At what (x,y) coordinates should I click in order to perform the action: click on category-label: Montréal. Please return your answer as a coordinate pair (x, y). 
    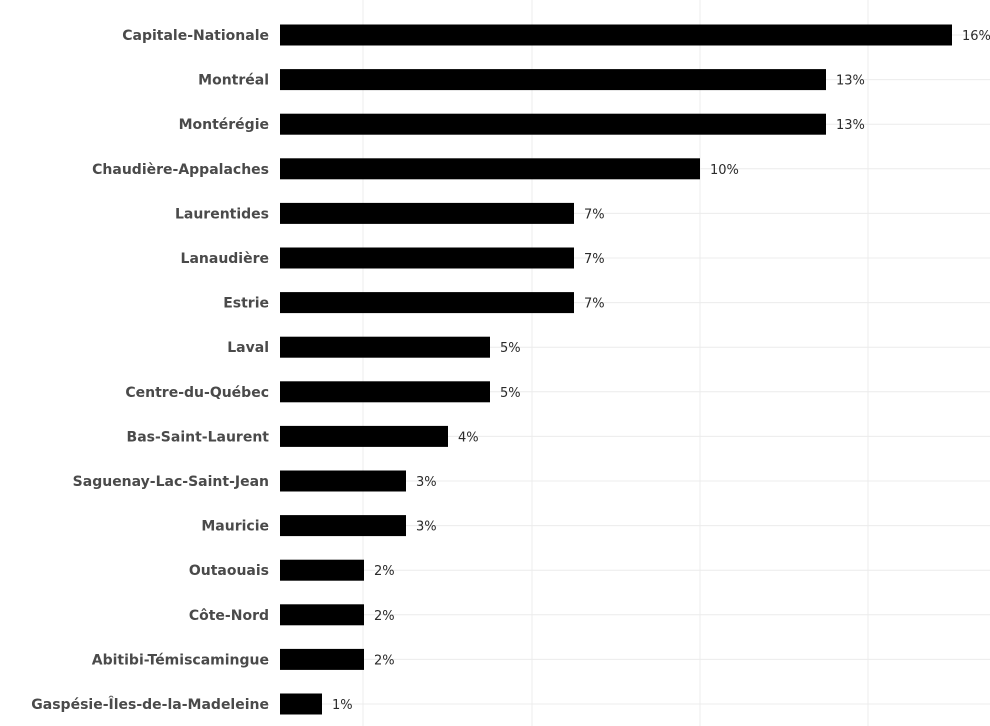
    Looking at the image, I should click on (233, 81).